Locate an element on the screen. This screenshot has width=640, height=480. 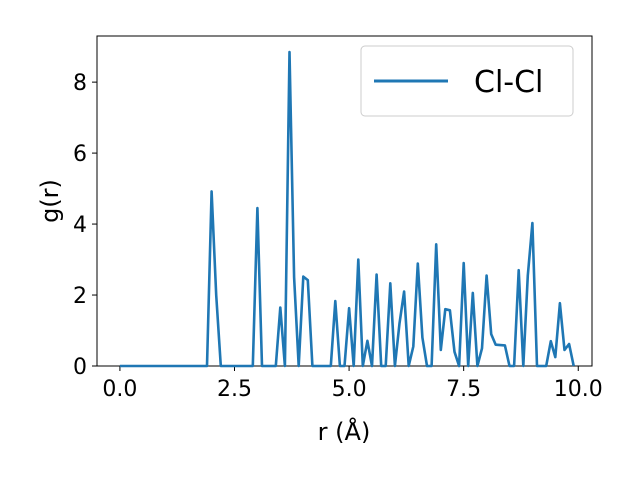
x-tick-label: 10.0 is located at coordinates (578, 389).